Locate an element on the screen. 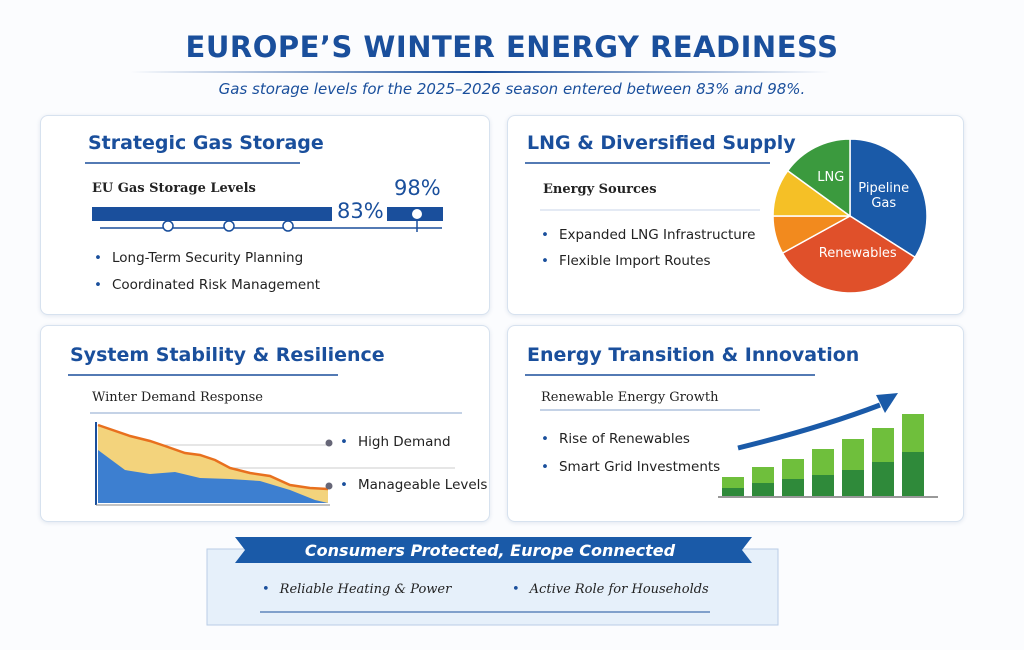  storage-high: 98% is located at coordinates (417, 188).